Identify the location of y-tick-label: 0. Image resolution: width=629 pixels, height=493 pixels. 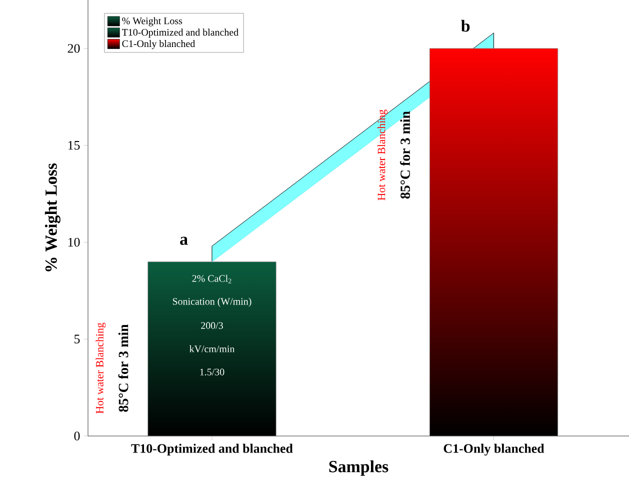
(77, 436).